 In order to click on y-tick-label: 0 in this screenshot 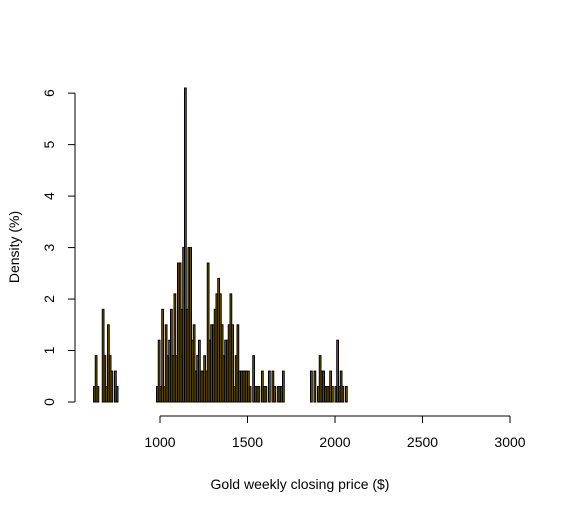, I will do `click(49, 402)`.